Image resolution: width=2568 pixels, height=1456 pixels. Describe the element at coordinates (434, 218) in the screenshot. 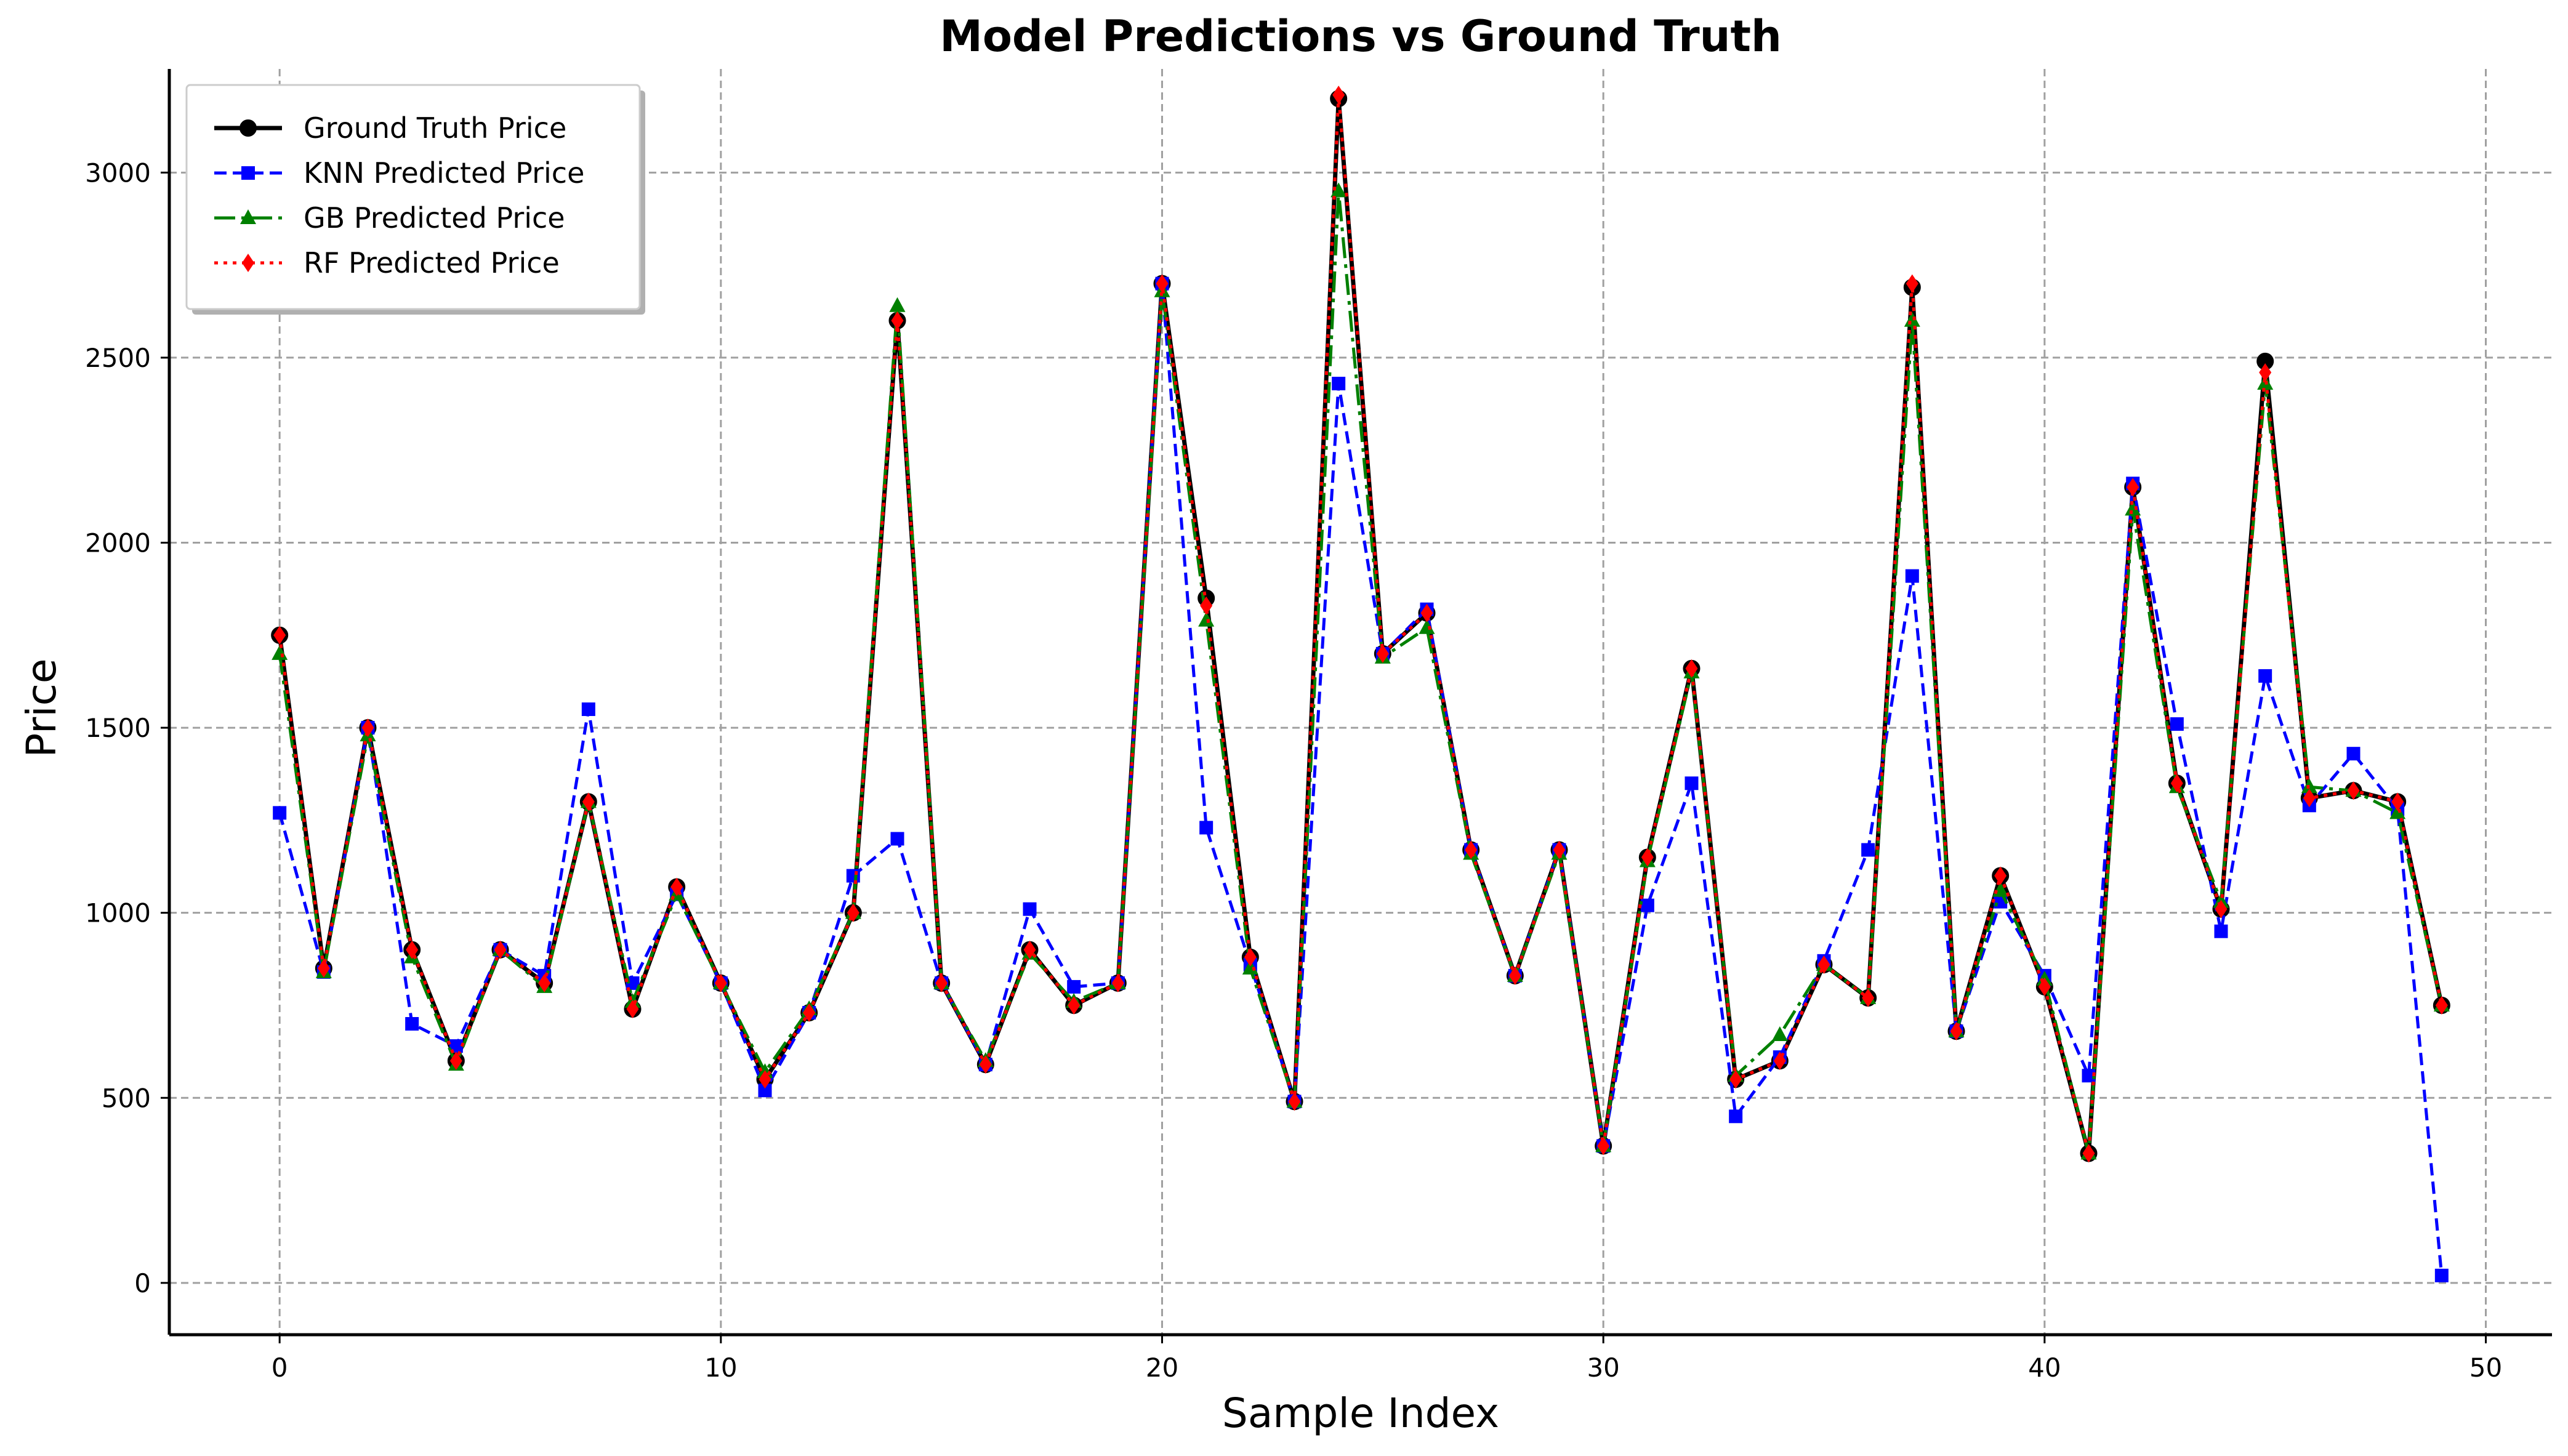

I see `legend-label-2: GB Predicted Price` at that location.